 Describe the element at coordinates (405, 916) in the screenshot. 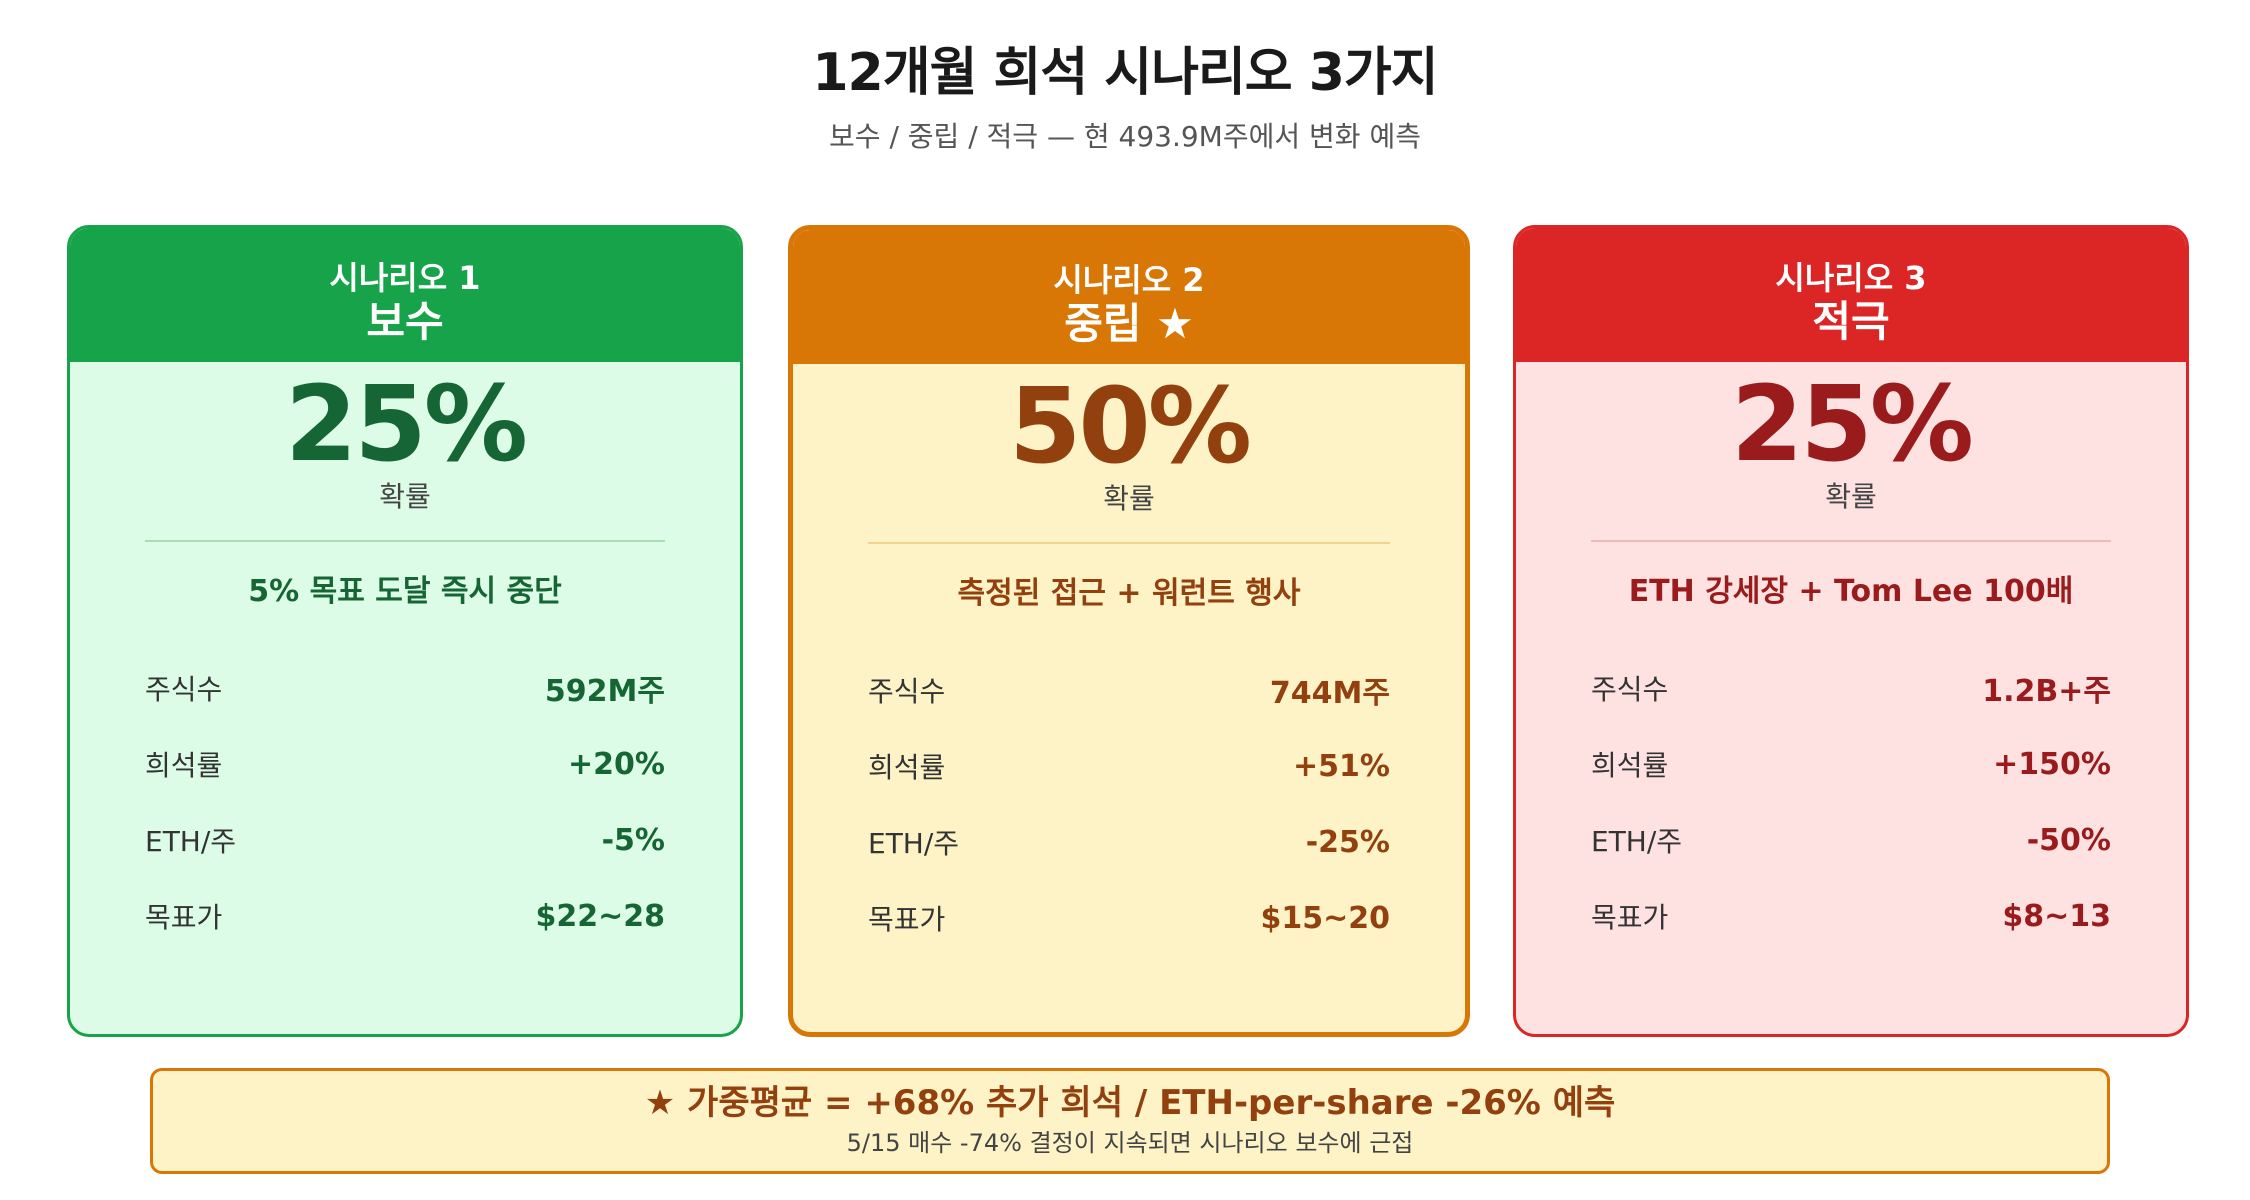

I see `metric-row-target-price: 목표가 $22~28` at that location.